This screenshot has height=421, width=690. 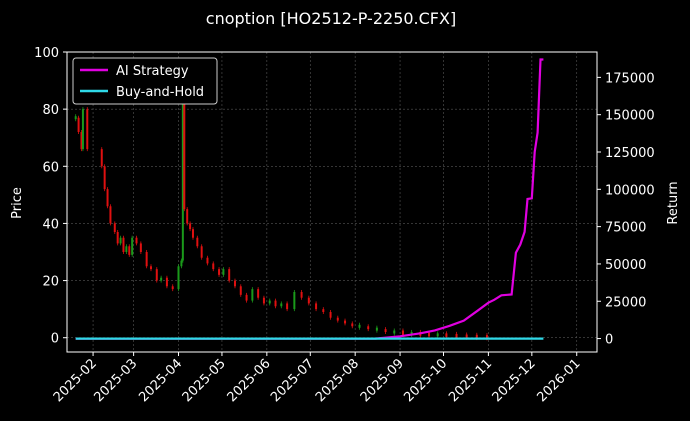 I want to click on y-left-tick-label: 60, so click(x=50, y=167).